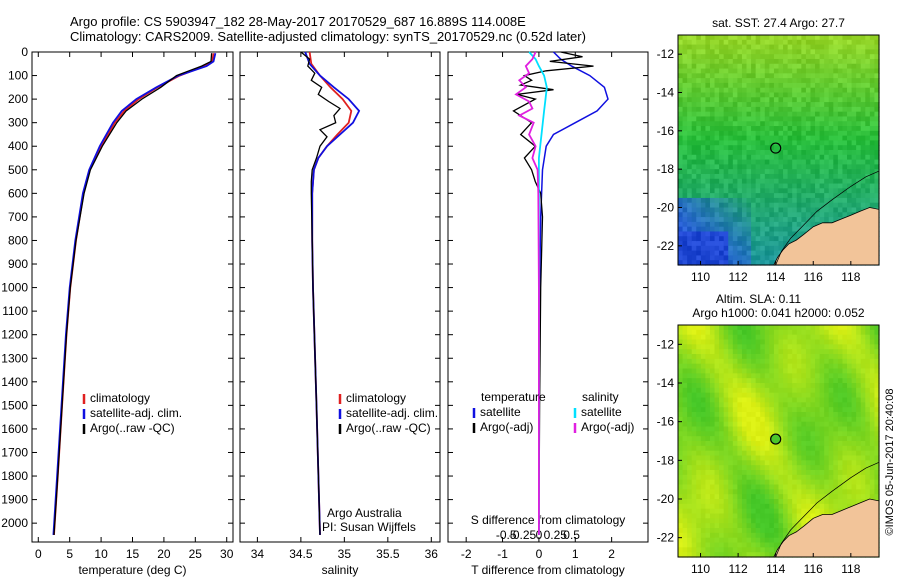 The height and width of the screenshot is (580, 900). I want to click on sla-y-tick-label: -12, so click(666, 344).